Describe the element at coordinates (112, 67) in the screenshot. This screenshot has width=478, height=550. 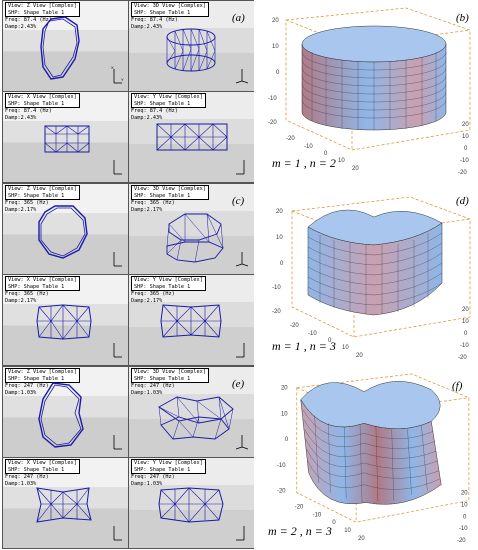
I see `svg-text: X` at that location.